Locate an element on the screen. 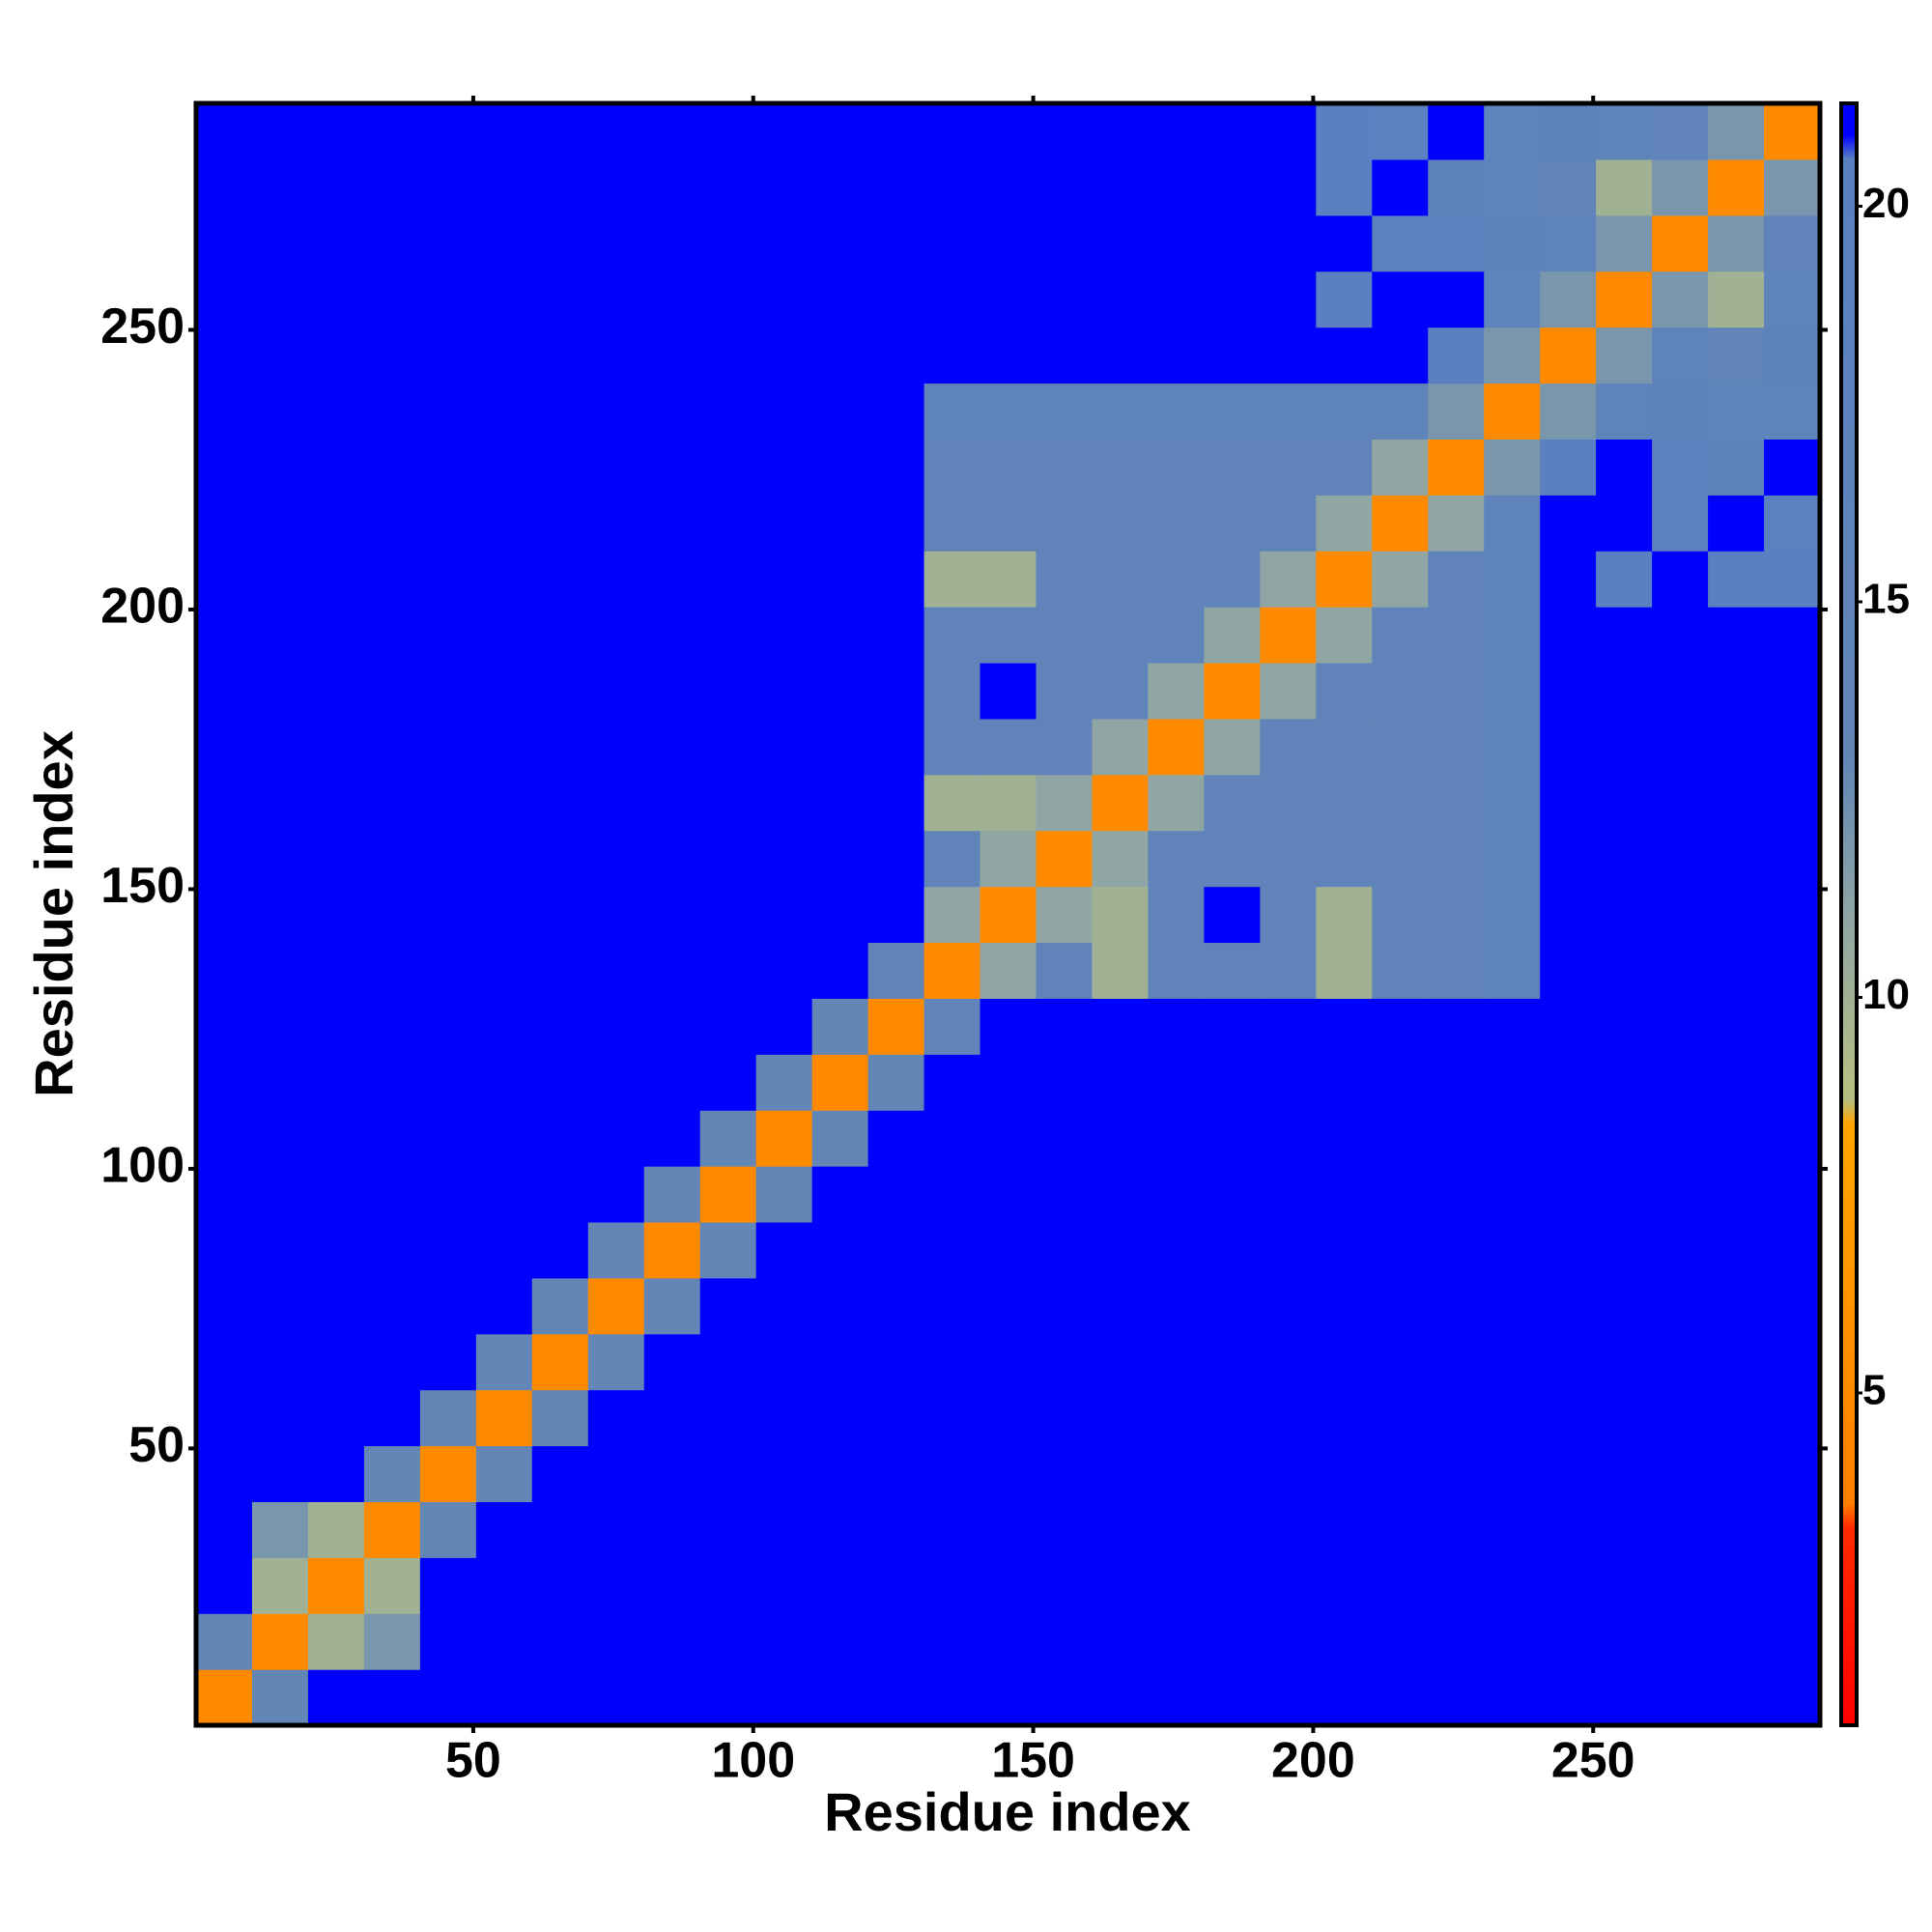 The height and width of the screenshot is (1932, 1932). x-tick-label: 250 is located at coordinates (1593, 1761).